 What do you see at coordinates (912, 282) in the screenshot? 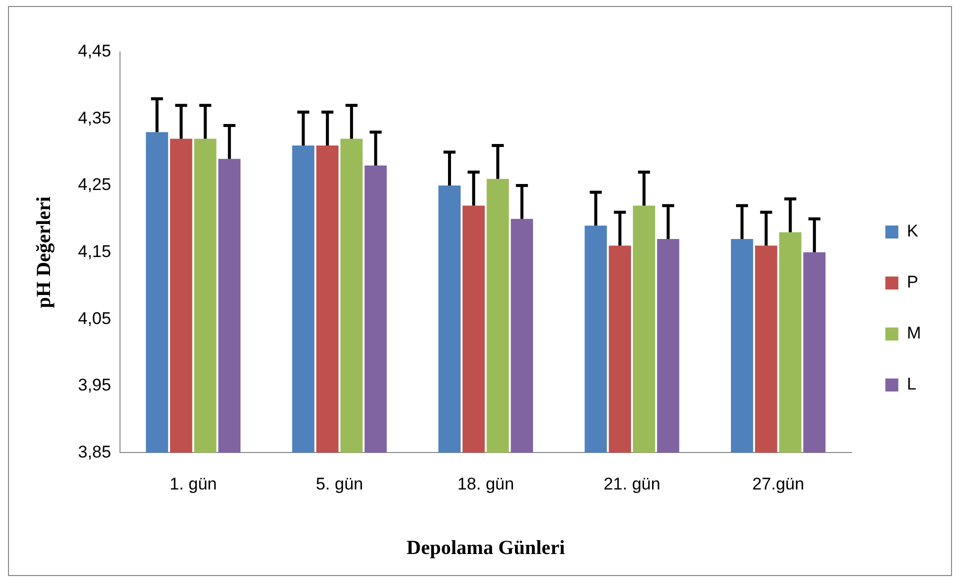
I see `legend-label: P` at bounding box center [912, 282].